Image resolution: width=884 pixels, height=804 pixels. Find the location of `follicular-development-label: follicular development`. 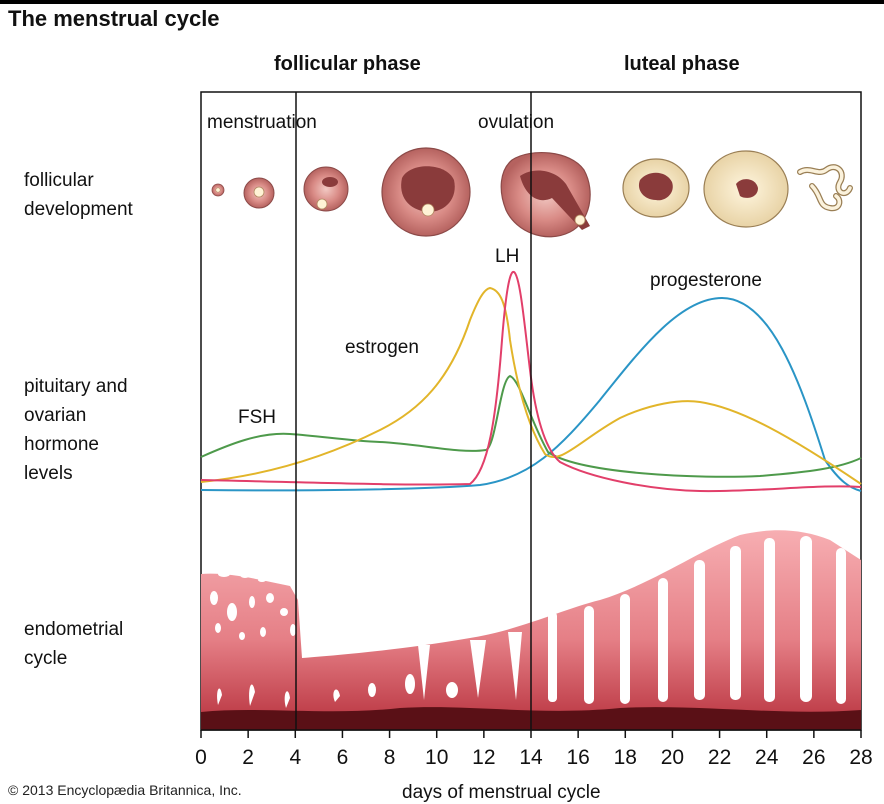

follicular-development-label: follicular development is located at coordinates (78, 195).